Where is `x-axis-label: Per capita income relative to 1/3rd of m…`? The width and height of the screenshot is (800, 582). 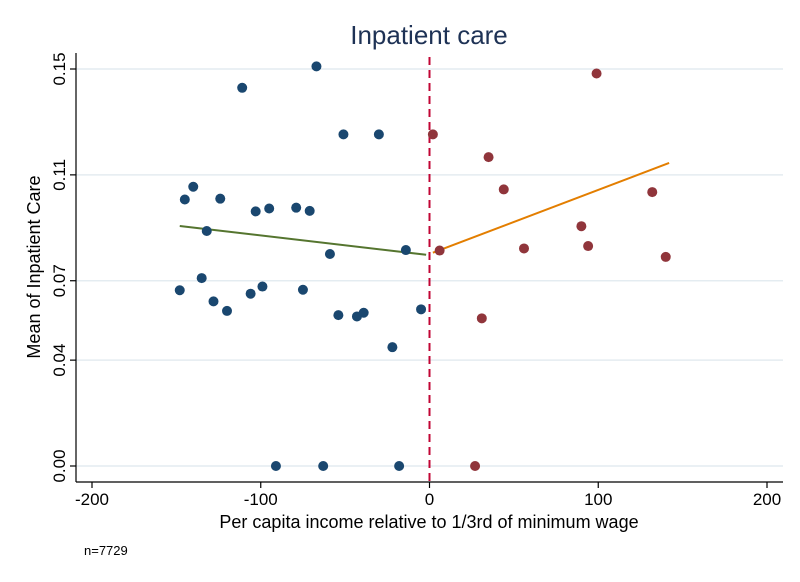 x-axis-label: Per capita income relative to 1/3rd of m… is located at coordinates (428, 522).